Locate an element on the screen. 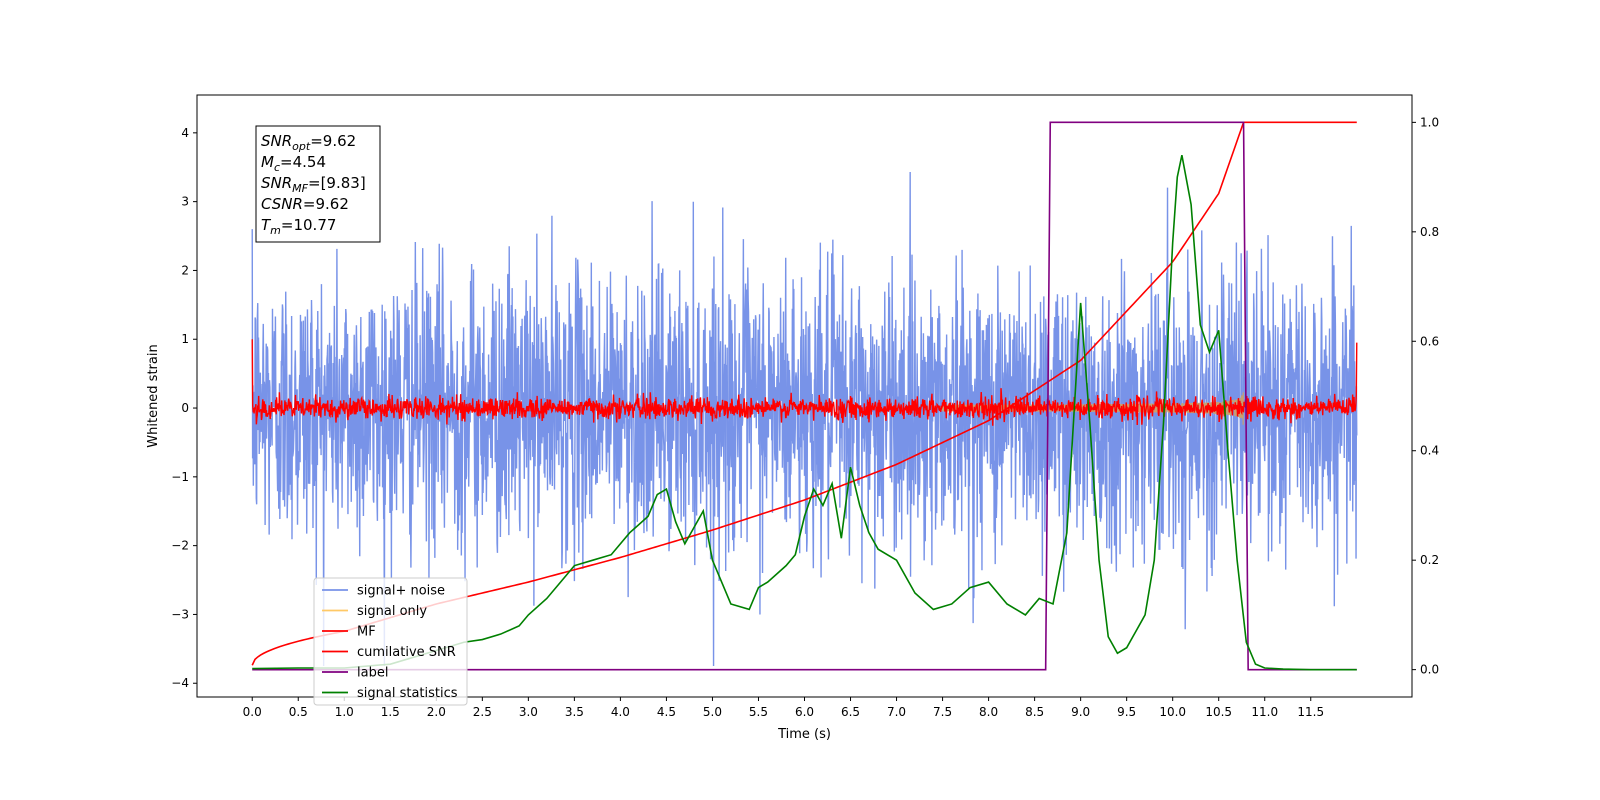  legend-label: label is located at coordinates (372, 673).